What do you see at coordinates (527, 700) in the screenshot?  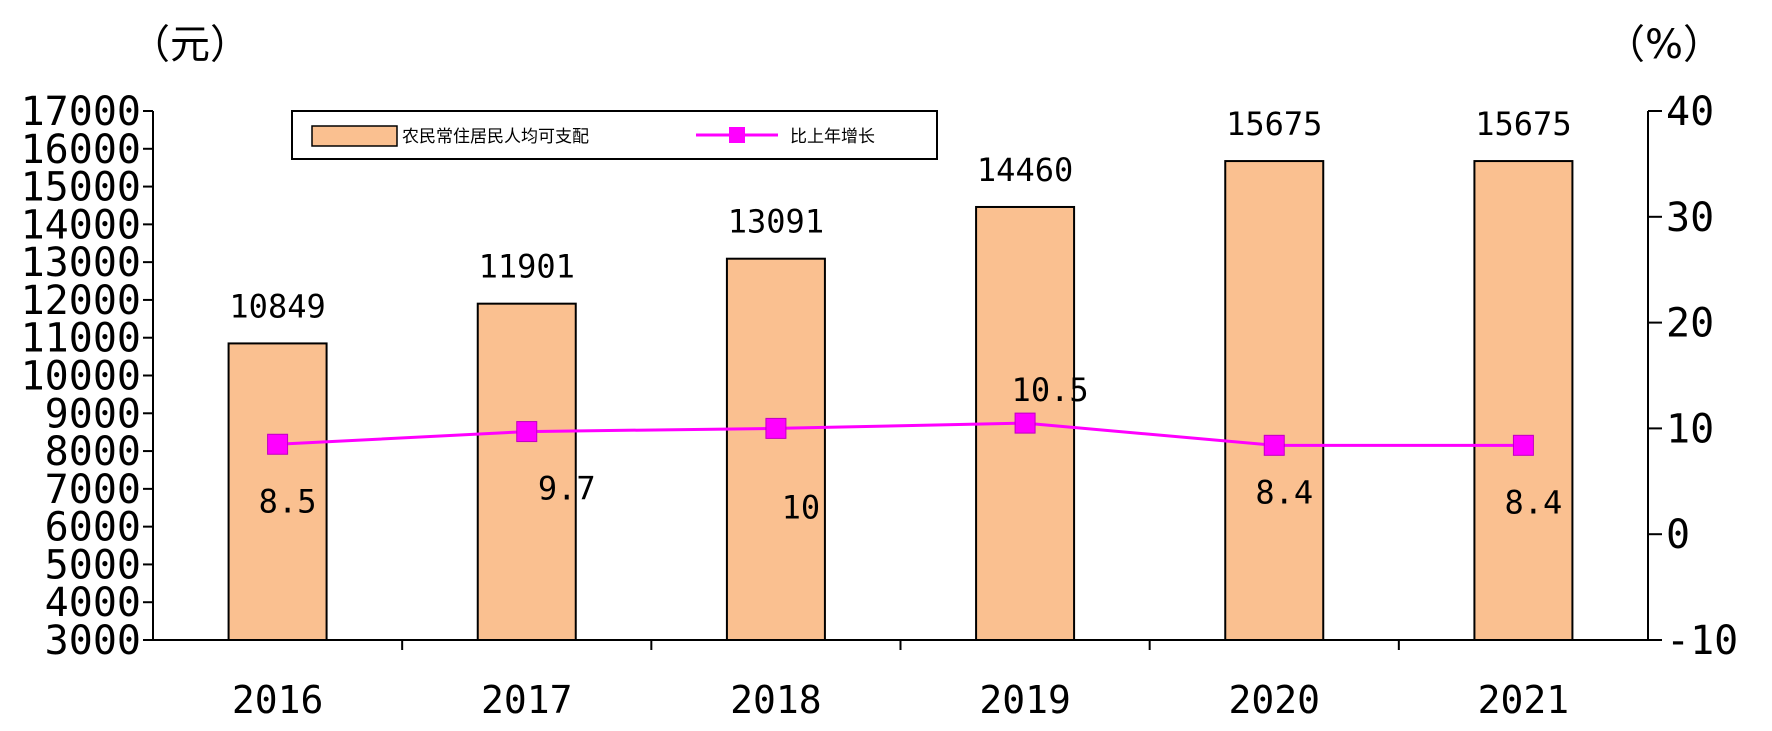 I see `category-label: 2017` at bounding box center [527, 700].